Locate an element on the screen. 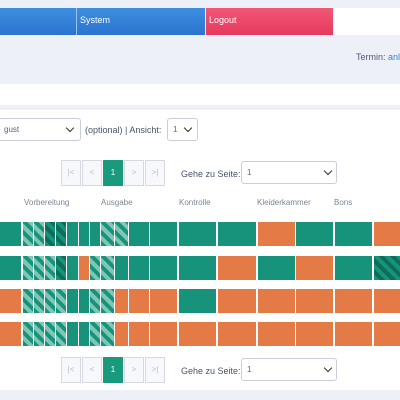  schedule-row is located at coordinates (200, 301).